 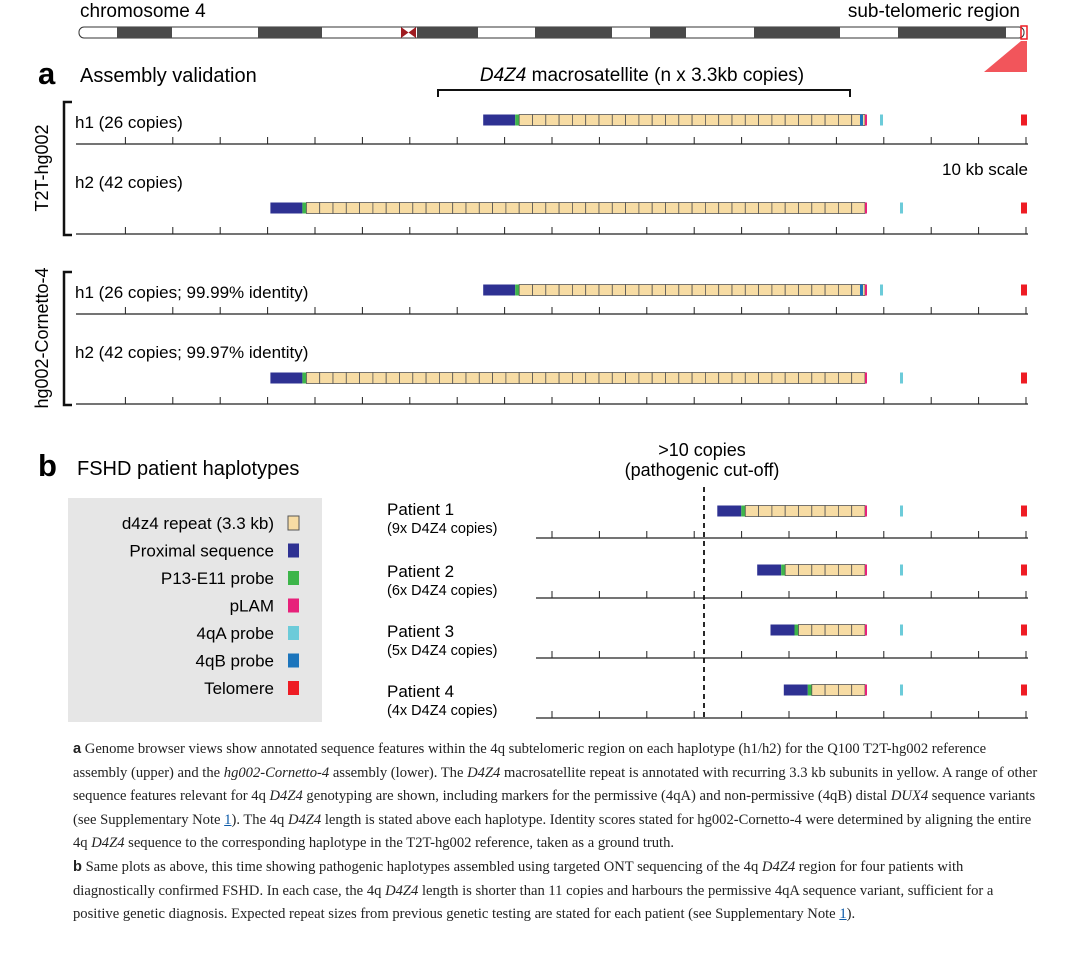 What do you see at coordinates (1024, 32) in the screenshot?
I see `subtelomeric-highlight` at bounding box center [1024, 32].